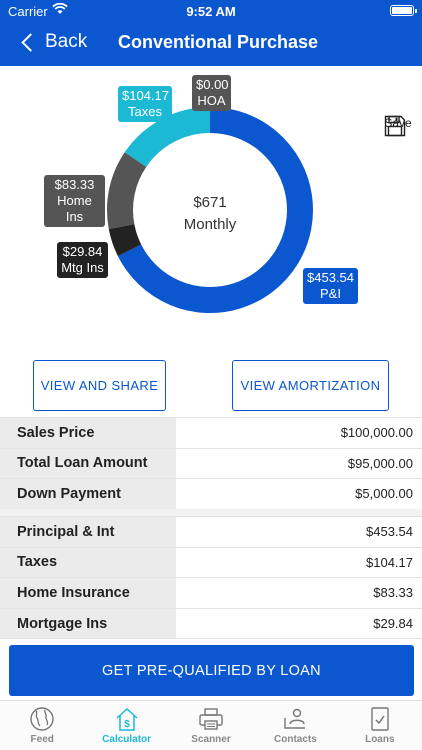 The image size is (422, 750). Describe the element at coordinates (88, 463) in the screenshot. I see `row-label: Total Loan Amount` at that location.